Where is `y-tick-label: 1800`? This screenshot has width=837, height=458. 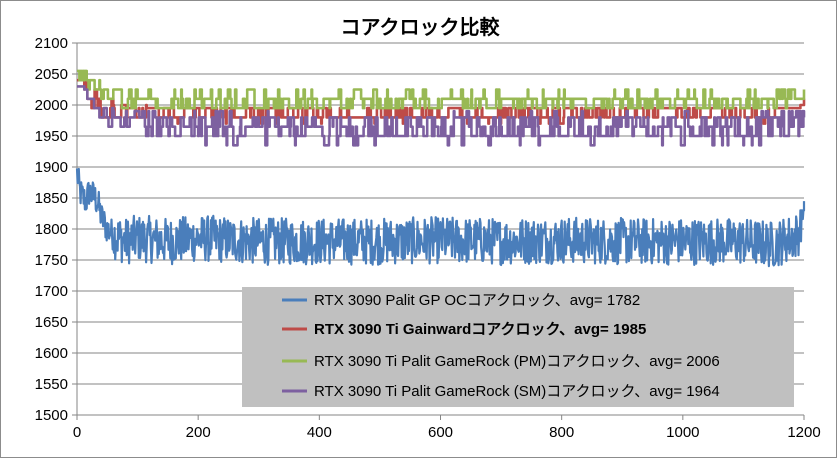 y-tick-label: 1800 is located at coordinates (51, 229).